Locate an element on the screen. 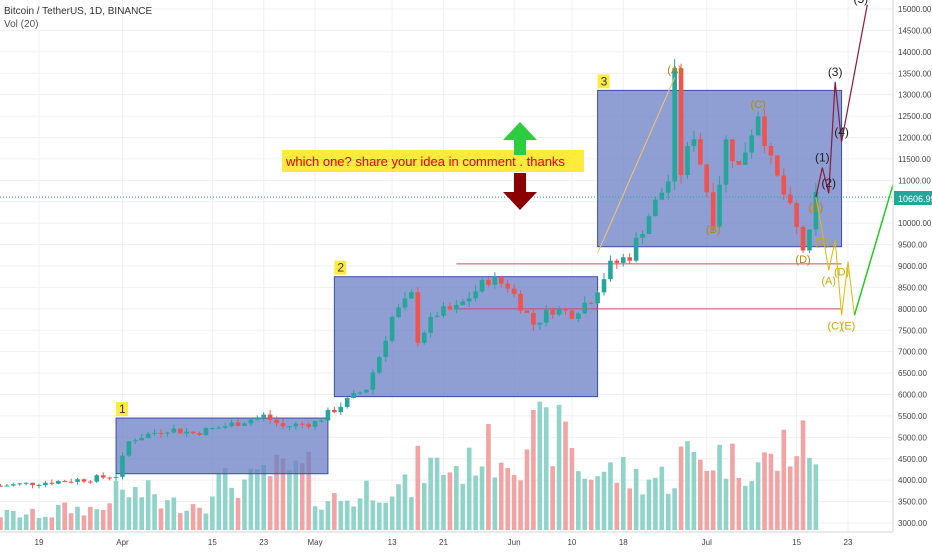 This screenshot has height=555, width=932. y-tick-label: 4500.00 is located at coordinates (912, 459).